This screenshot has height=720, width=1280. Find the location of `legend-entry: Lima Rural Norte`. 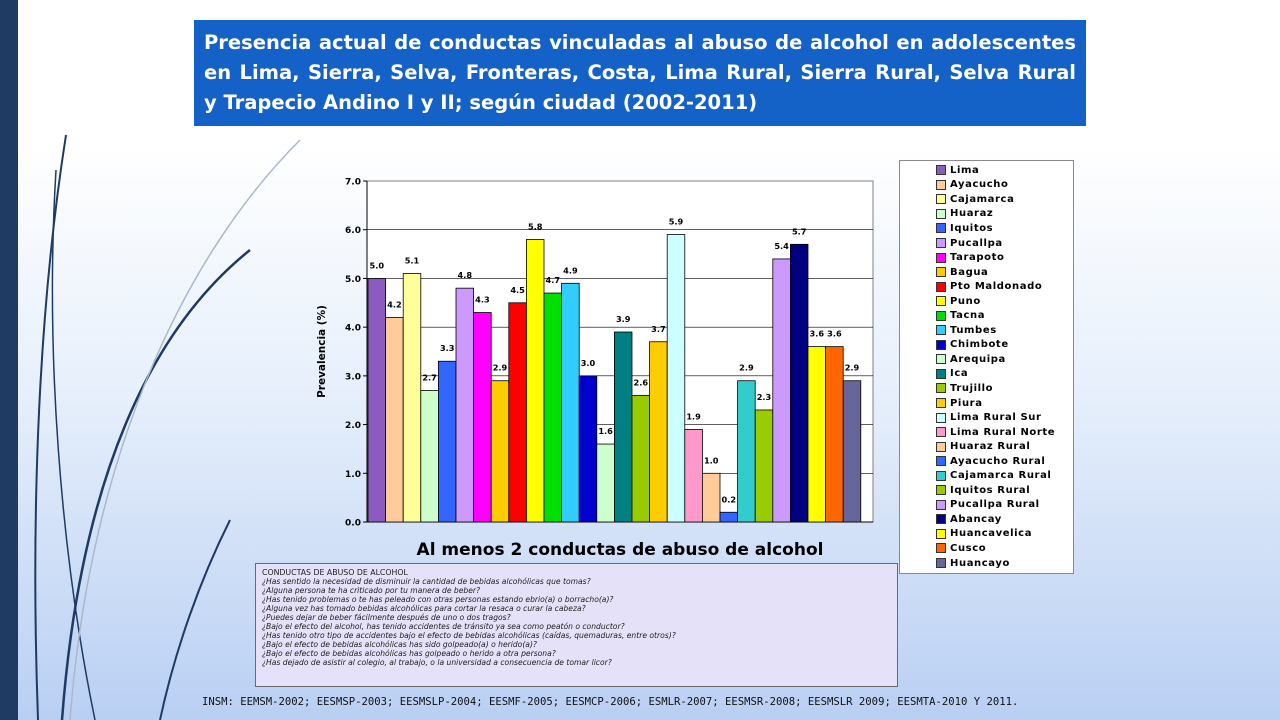

legend-entry: Lima Rural Norte is located at coordinates (1004, 432).